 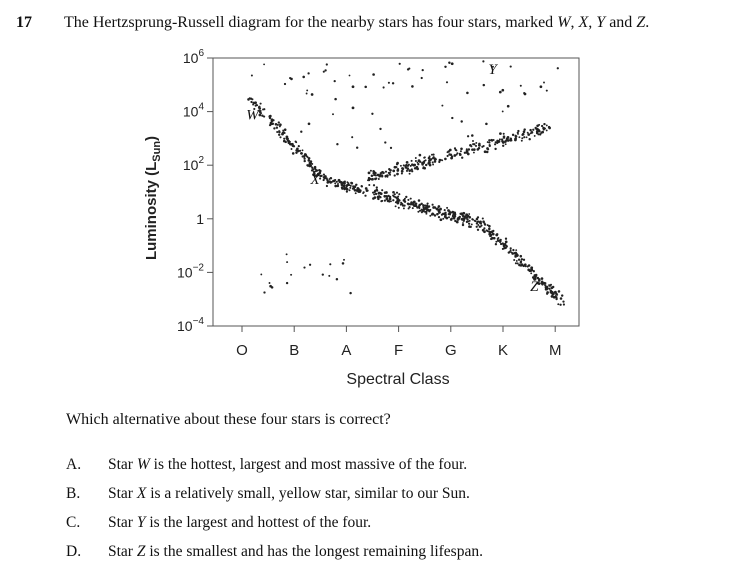 I want to click on x-tick-label: K, so click(x=503, y=350).